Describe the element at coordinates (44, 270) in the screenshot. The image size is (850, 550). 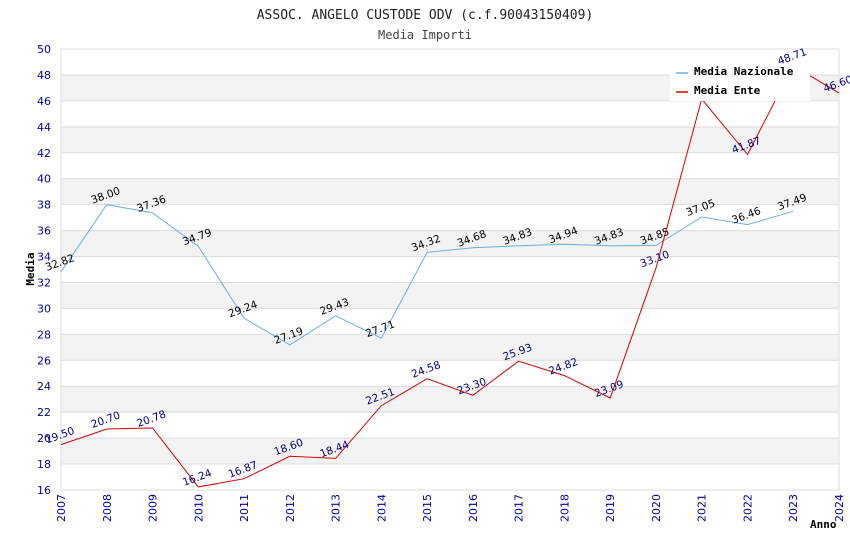
I see `y-tick-labels: 16 18 20 22 24 26 28 30 32 34 36 38 40 42 44 46 48 50` at that location.